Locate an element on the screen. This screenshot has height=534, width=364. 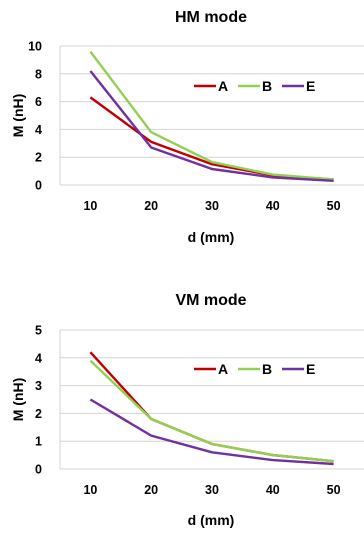
y-tick-label: 8 is located at coordinates (38, 74).